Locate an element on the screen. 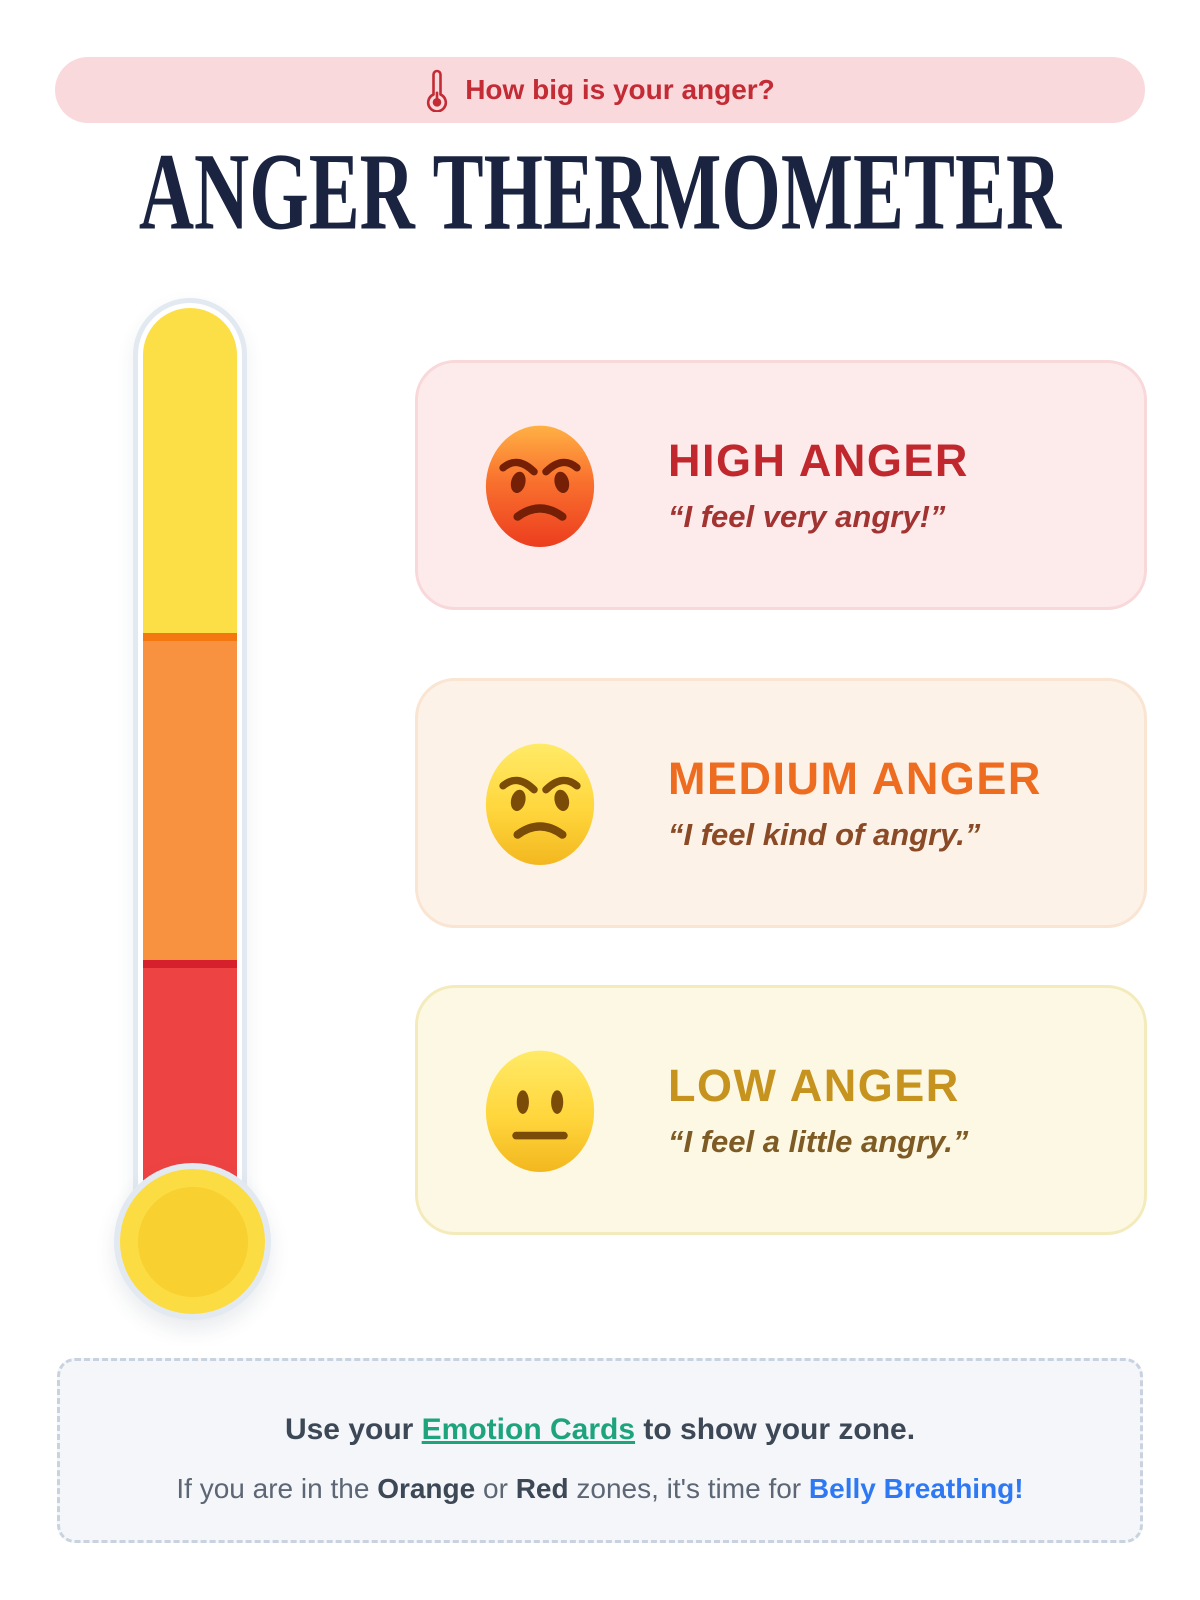 The image size is (1200, 1600). orange-zone is located at coordinates (190, 800).